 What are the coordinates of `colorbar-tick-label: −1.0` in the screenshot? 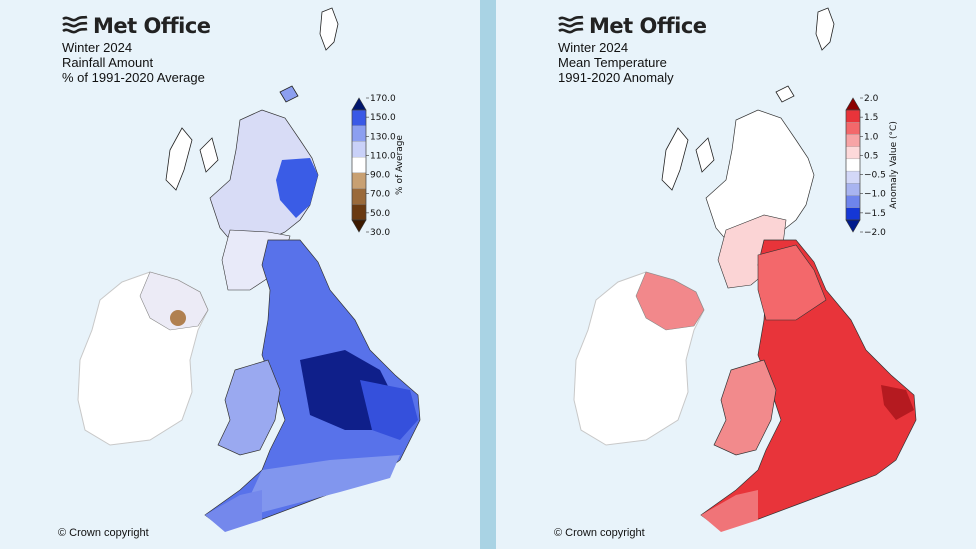 It's located at (875, 195).